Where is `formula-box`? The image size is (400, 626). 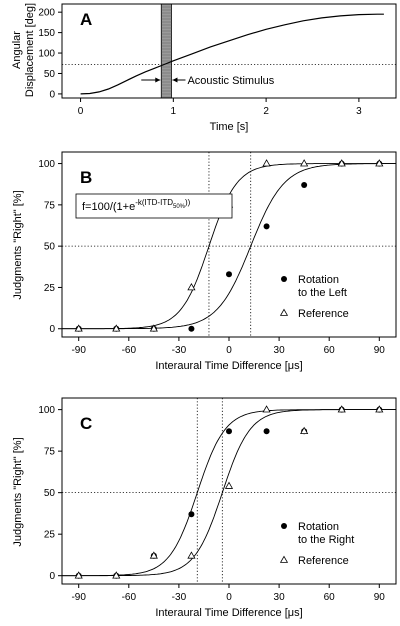
formula-box is located at coordinates (154, 206).